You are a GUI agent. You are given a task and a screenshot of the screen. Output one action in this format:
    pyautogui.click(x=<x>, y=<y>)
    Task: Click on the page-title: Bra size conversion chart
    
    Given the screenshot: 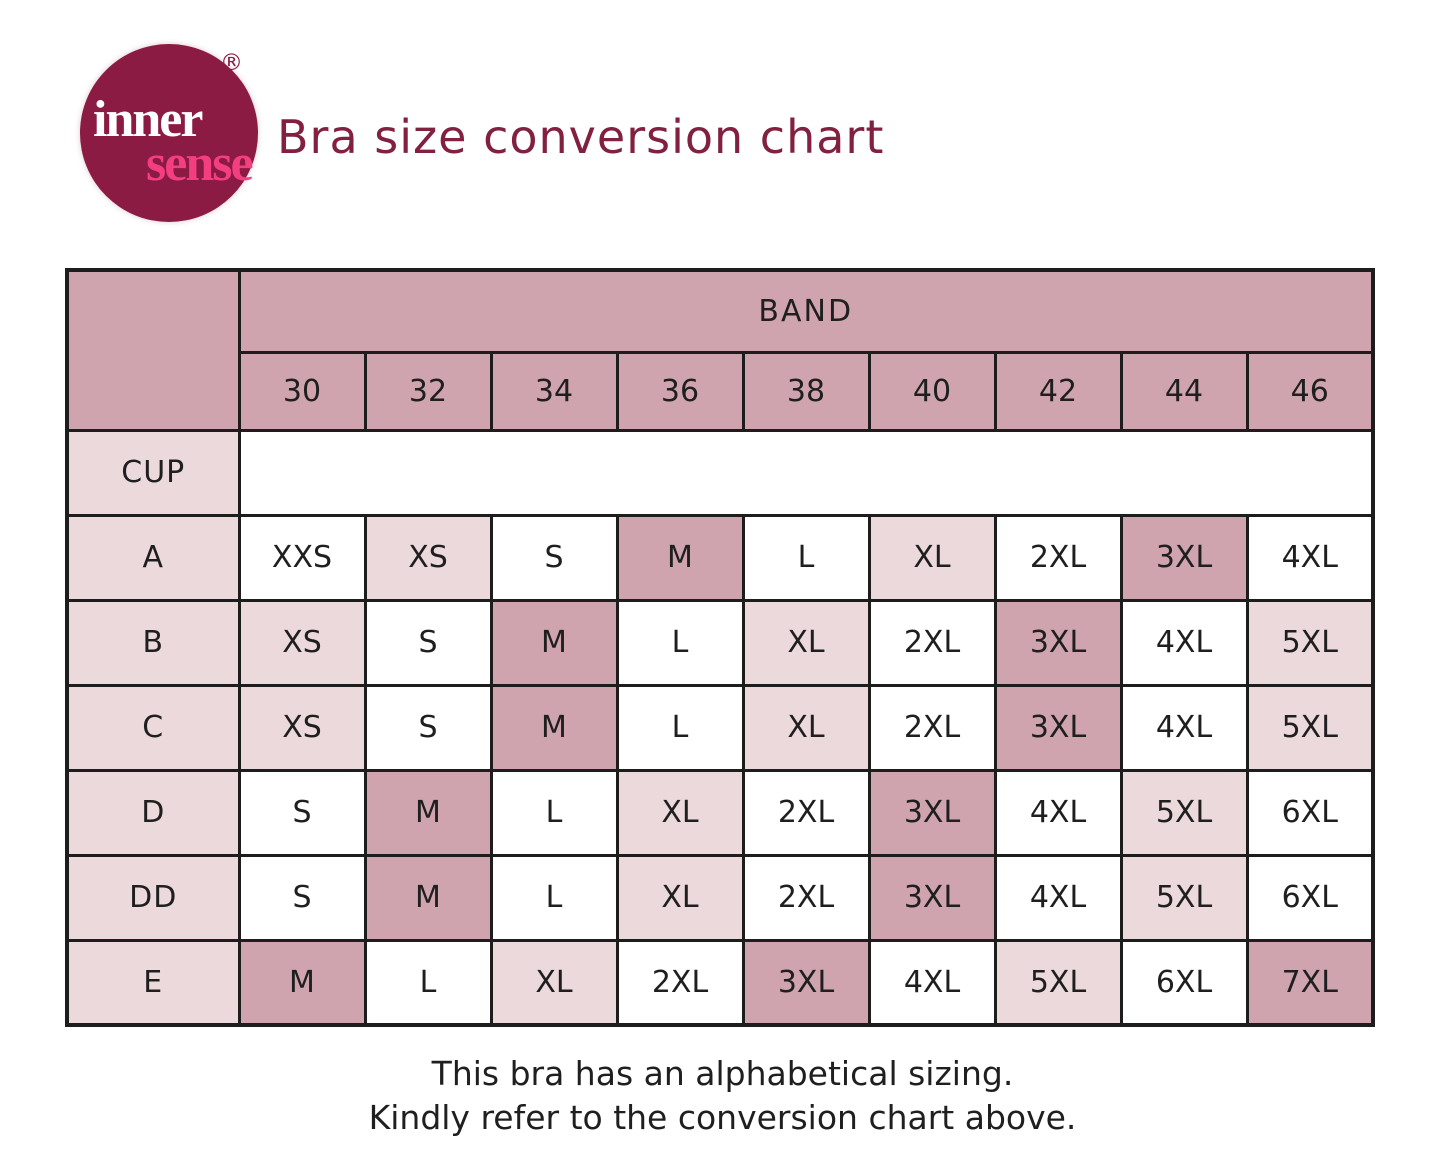 What is the action you would take?
    pyautogui.click(x=581, y=137)
    